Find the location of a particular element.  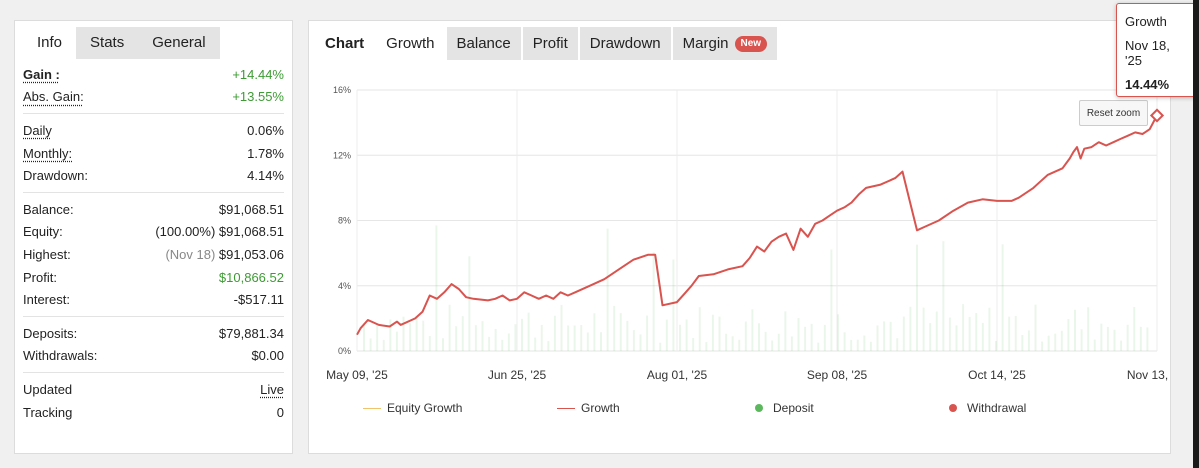

stat-label: Withdrawals: is located at coordinates (60, 356).